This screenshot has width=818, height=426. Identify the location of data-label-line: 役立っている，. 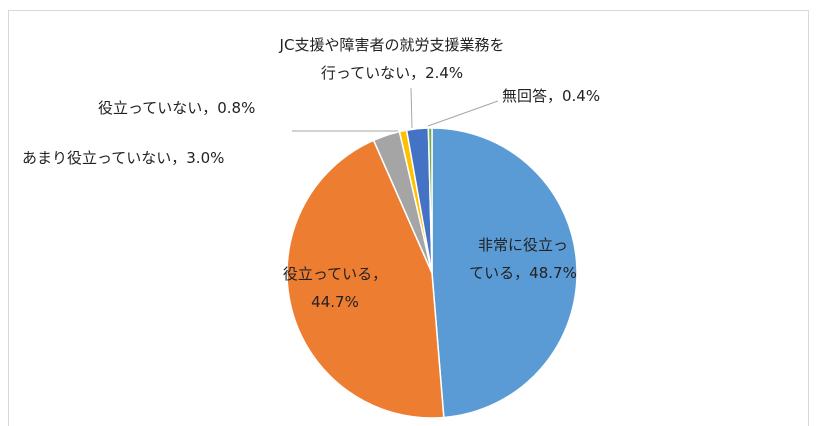
(335, 274).